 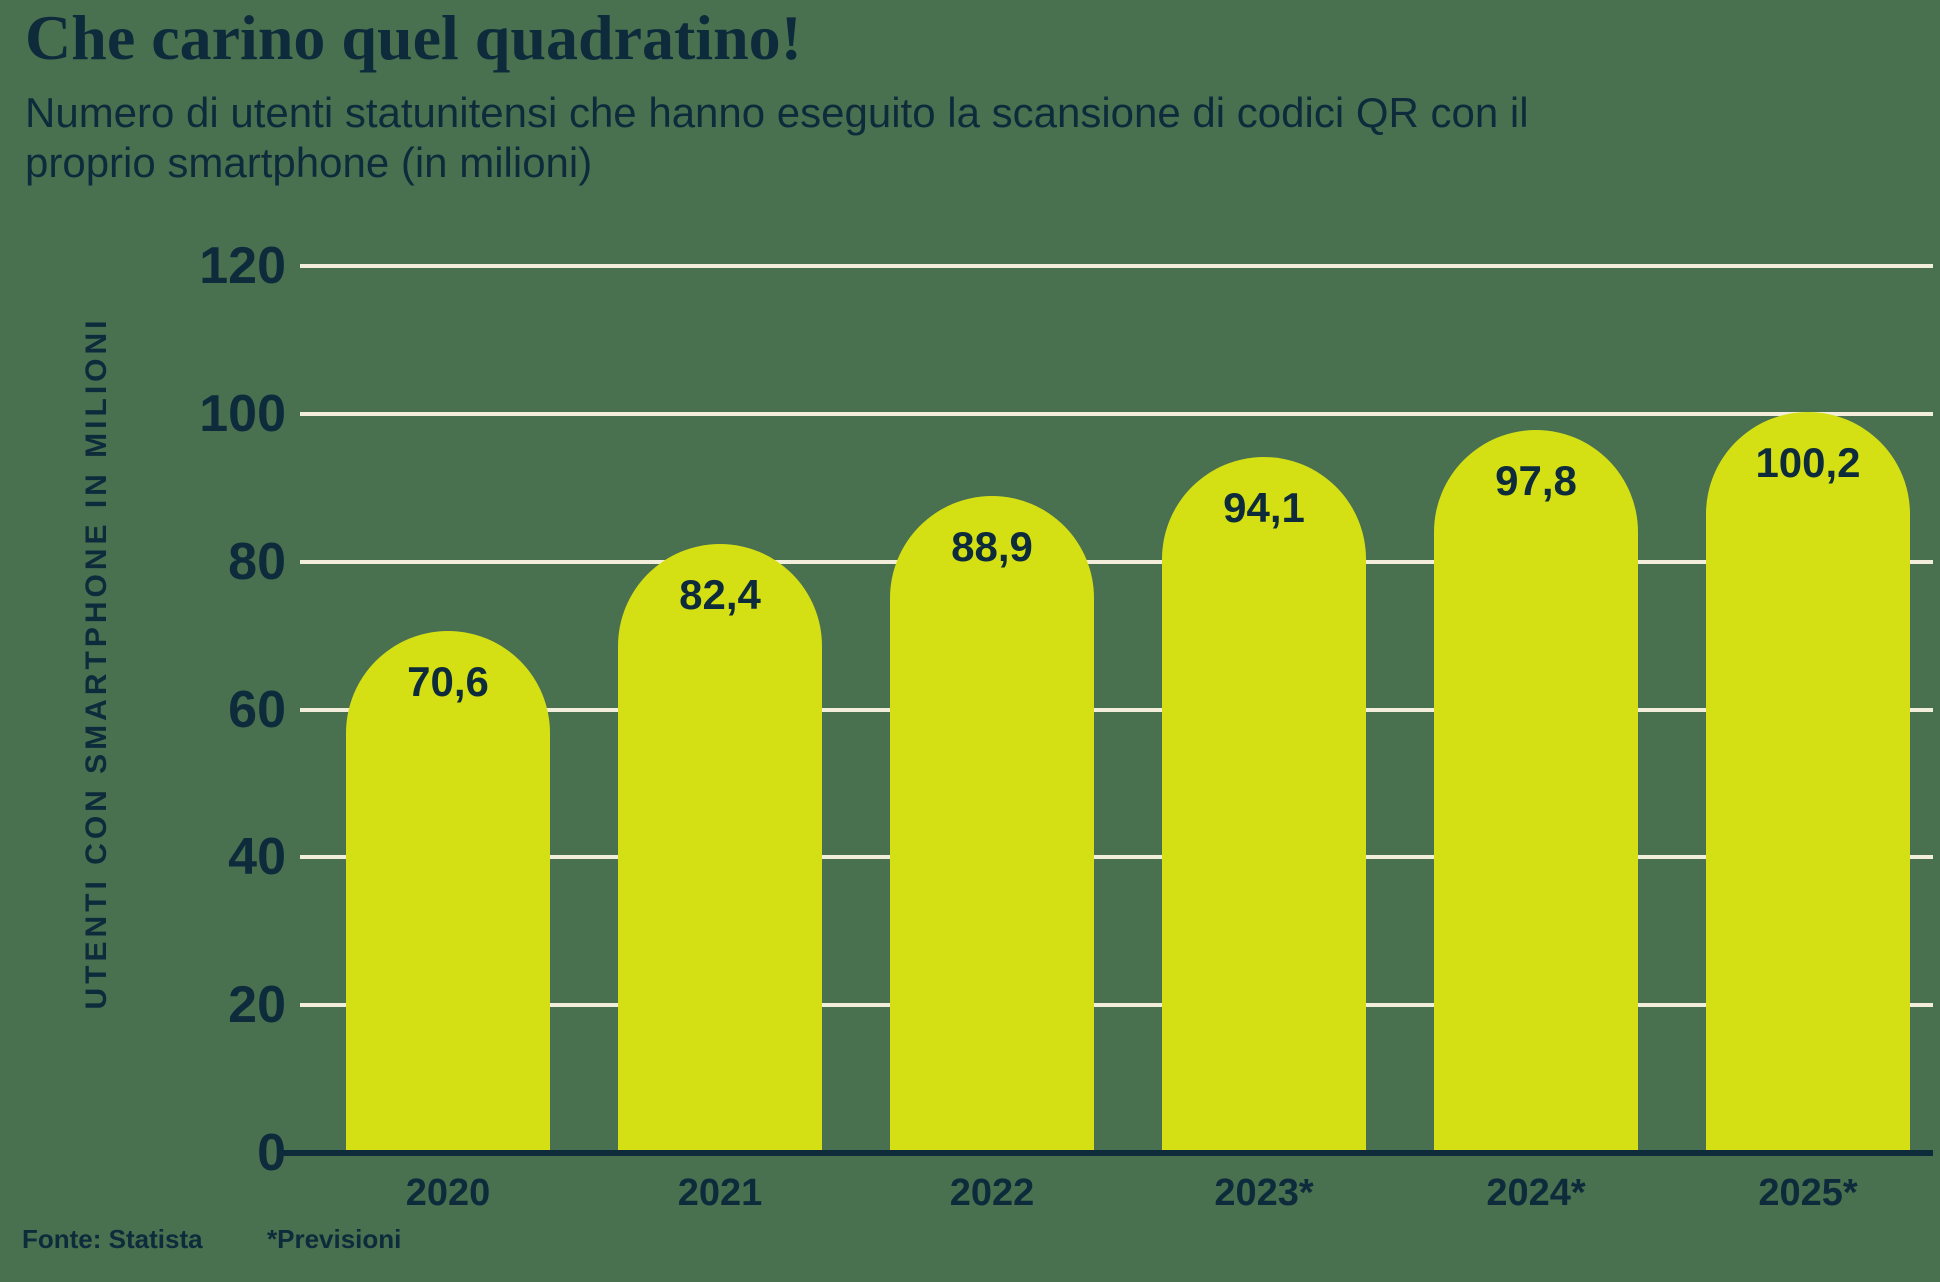 I want to click on subtitle-line-2: proprio smartphone (in milioni), so click(x=309, y=162).